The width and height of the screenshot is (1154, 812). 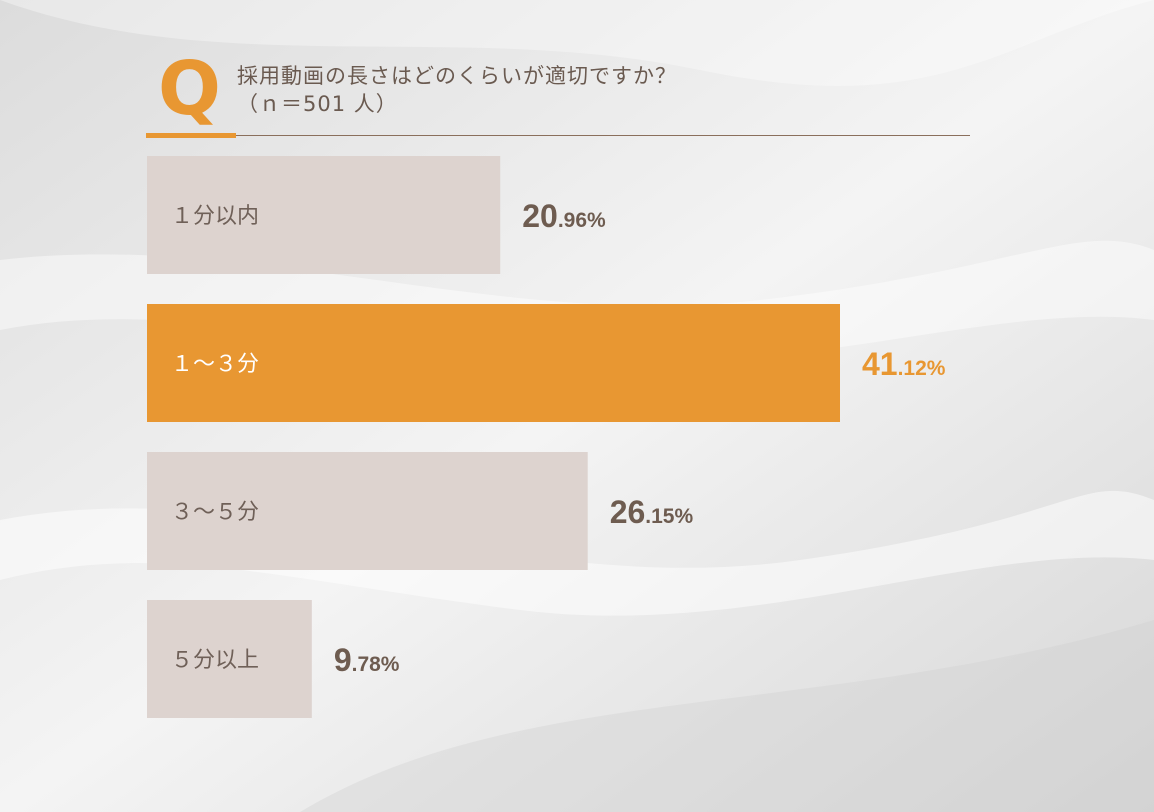 What do you see at coordinates (904, 364) in the screenshot?
I see `value-label-1: 41.12%` at bounding box center [904, 364].